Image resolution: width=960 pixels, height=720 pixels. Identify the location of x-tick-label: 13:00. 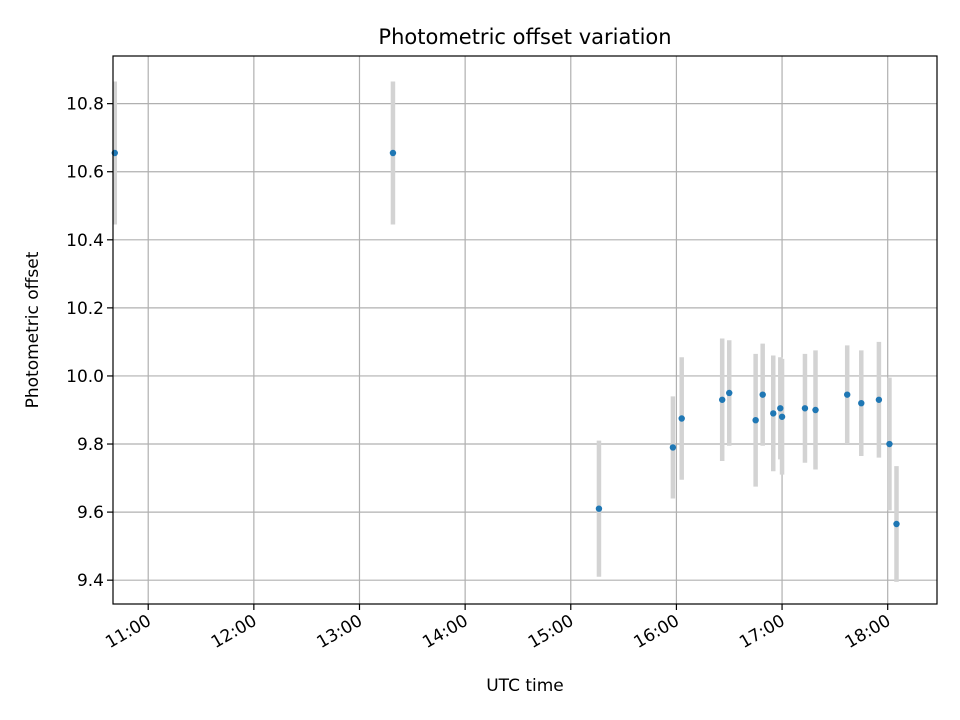
(340, 632).